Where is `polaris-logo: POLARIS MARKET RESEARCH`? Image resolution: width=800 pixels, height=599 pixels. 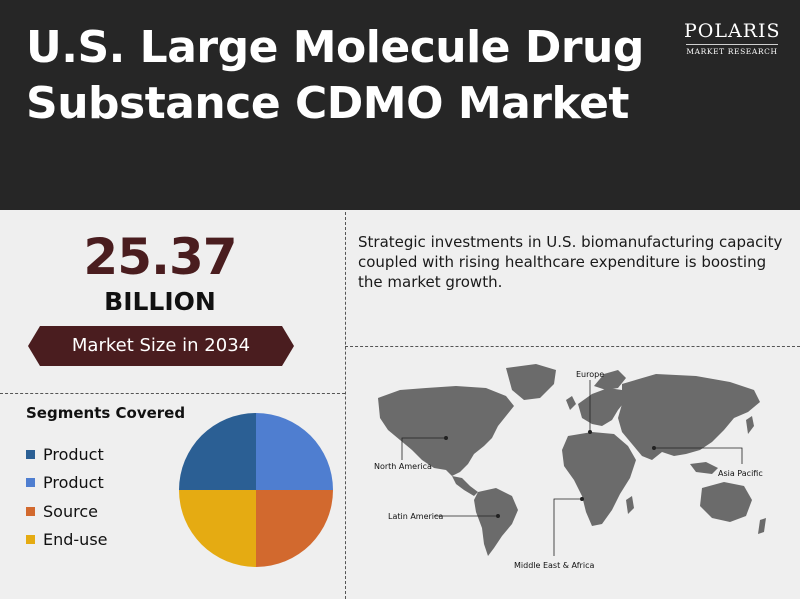 polaris-logo: POLARIS MARKET RESEARCH is located at coordinates (732, 38).